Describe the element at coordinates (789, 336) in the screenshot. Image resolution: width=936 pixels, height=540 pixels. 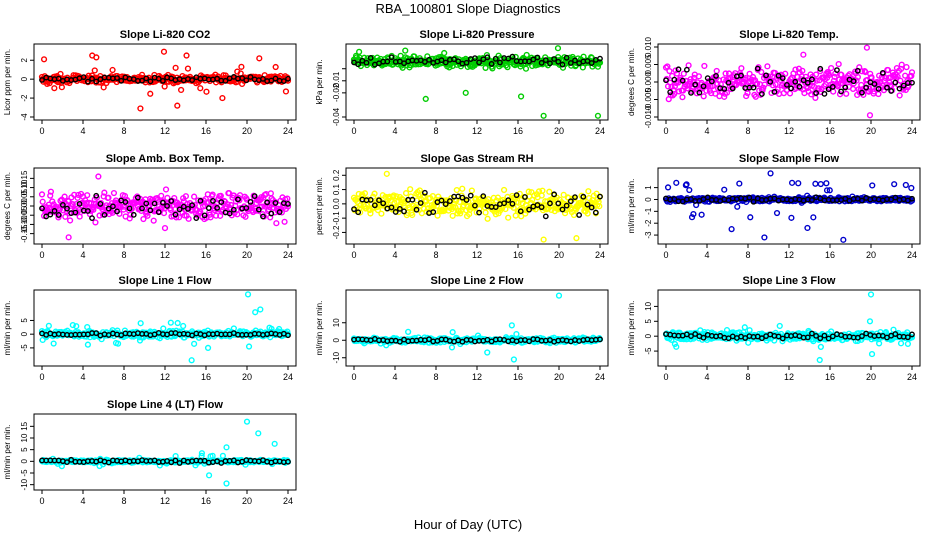
I see `hourly-points` at that location.